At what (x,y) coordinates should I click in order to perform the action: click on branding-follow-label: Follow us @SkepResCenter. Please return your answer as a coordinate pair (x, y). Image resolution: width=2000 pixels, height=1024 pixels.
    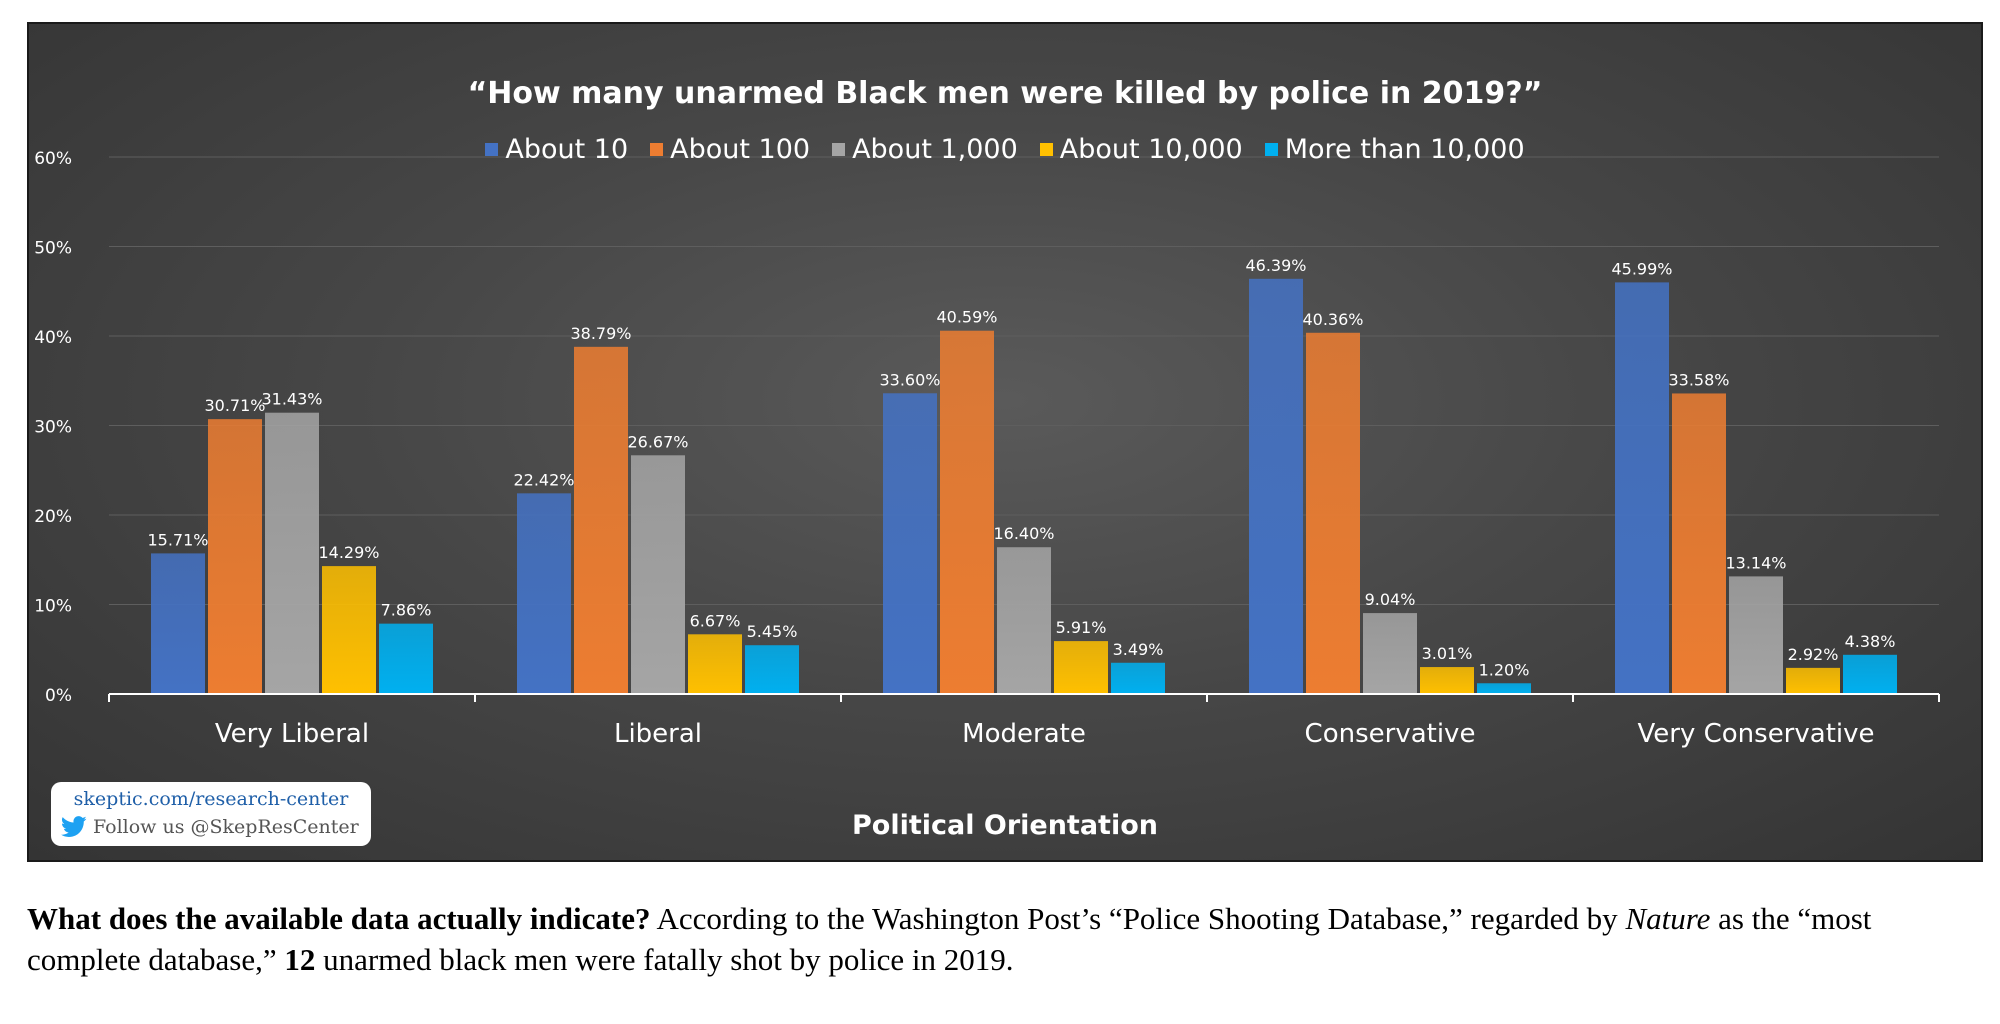
    Looking at the image, I should click on (226, 827).